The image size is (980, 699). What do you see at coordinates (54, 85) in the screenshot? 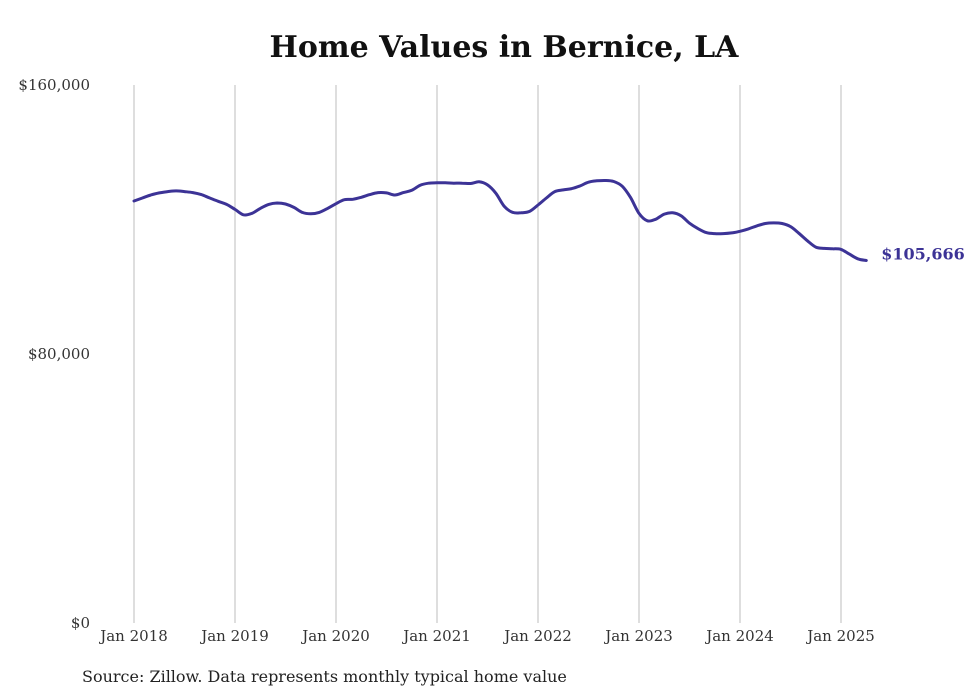
I see `y-tick-label: $160,000` at bounding box center [54, 85].